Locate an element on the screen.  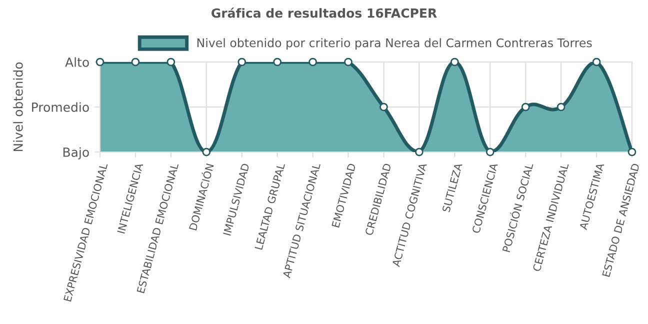
legend-label: Nivel obtenido por criterio para Nerea del Carmen Contreras Torres is located at coordinates (394, 44).